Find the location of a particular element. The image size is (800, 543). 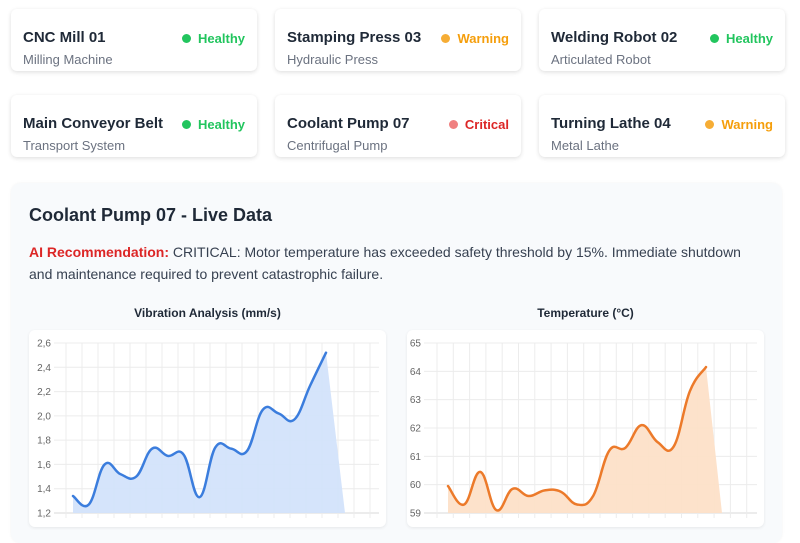

machine-name: Coolant Pump 07 is located at coordinates (348, 123).